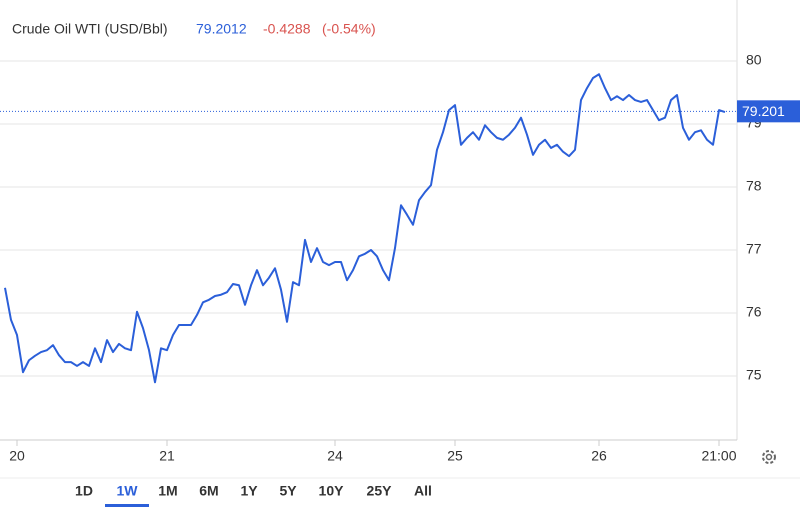 This screenshot has width=800, height=508. I want to click on range-selected-underline, so click(127, 505).